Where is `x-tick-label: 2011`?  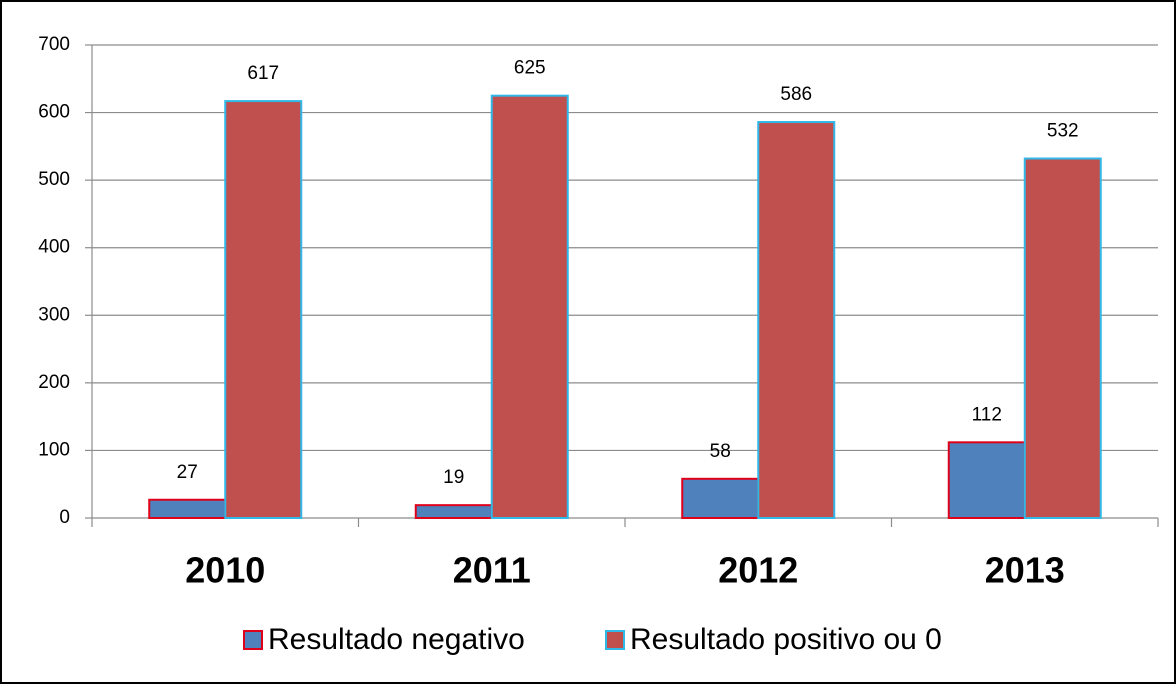
x-tick-label: 2011 is located at coordinates (492, 570).